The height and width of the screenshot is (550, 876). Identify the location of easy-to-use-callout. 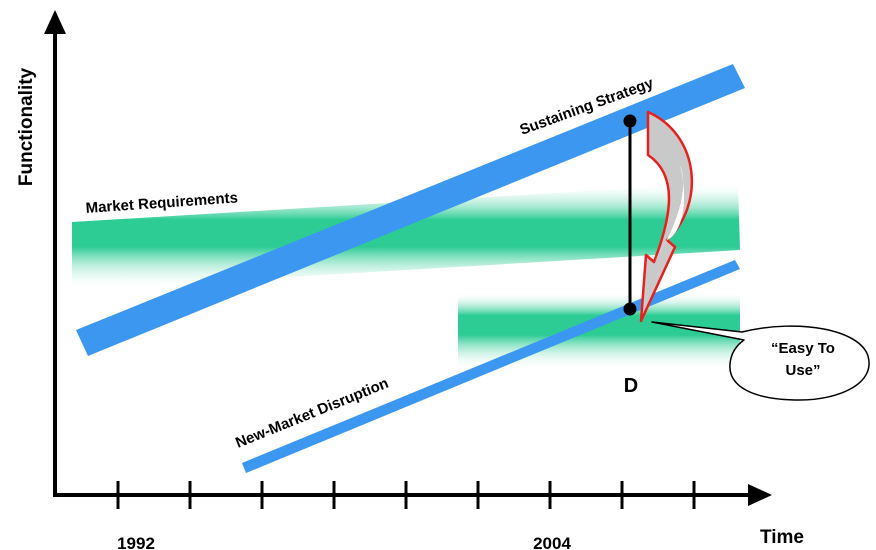
(760, 361).